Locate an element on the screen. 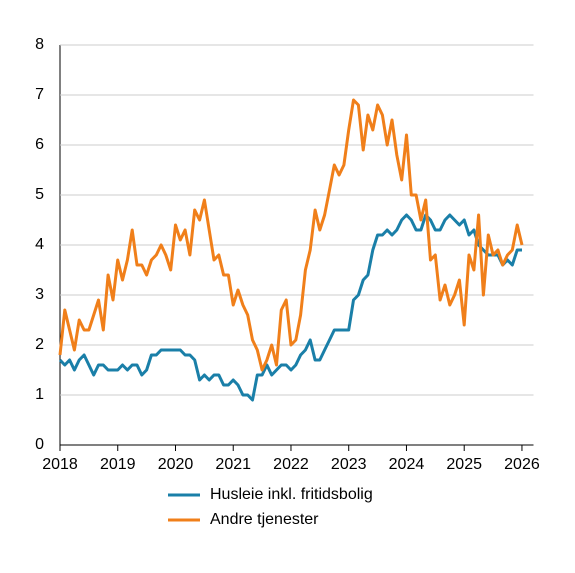  x-tick-label: 2018 is located at coordinates (60, 464).